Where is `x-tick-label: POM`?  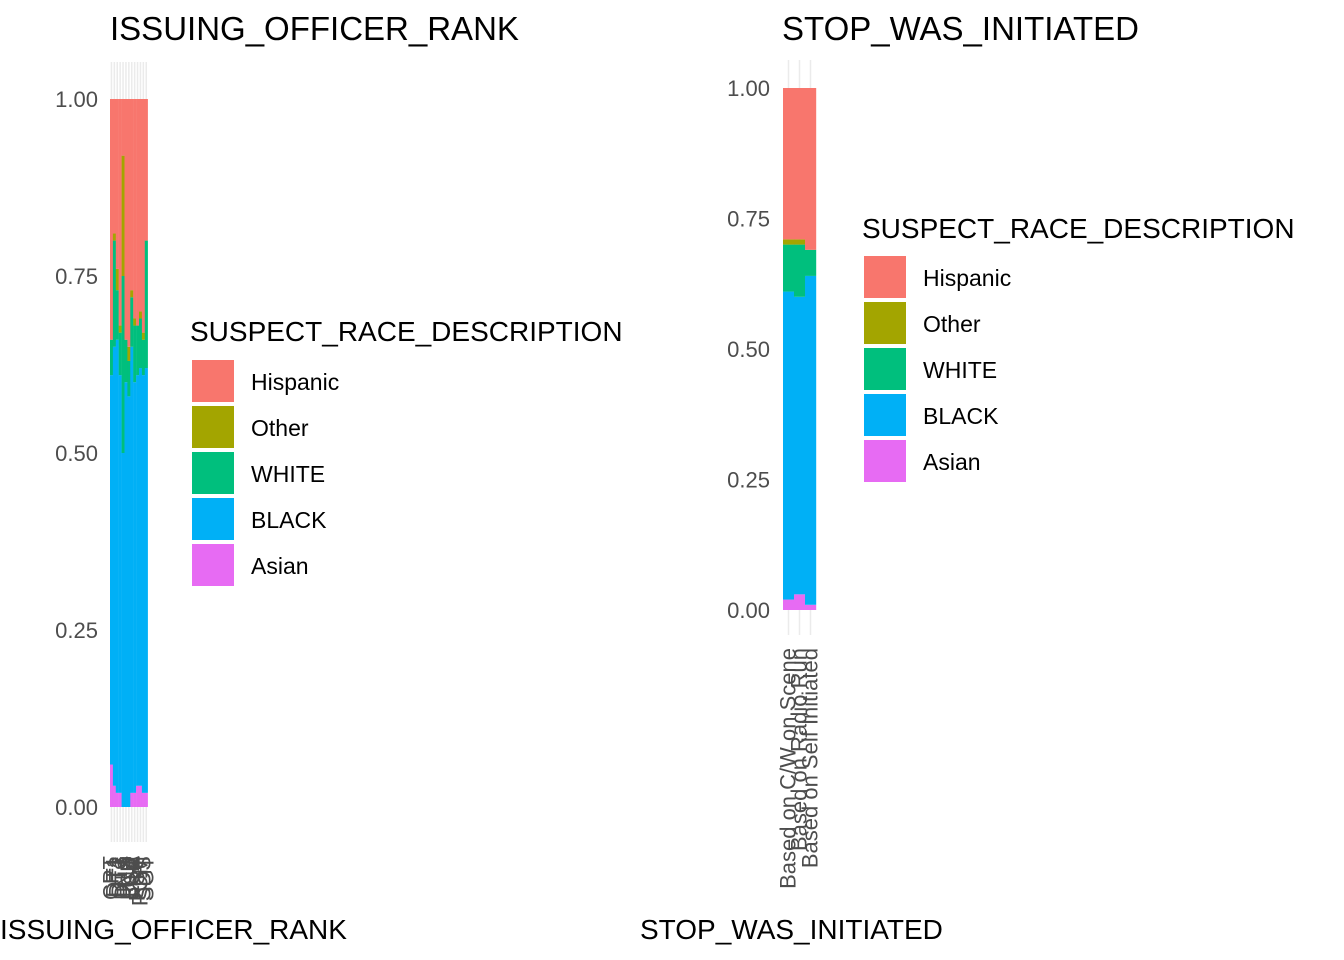
x-tick-label: POM is located at coordinates (139, 881).